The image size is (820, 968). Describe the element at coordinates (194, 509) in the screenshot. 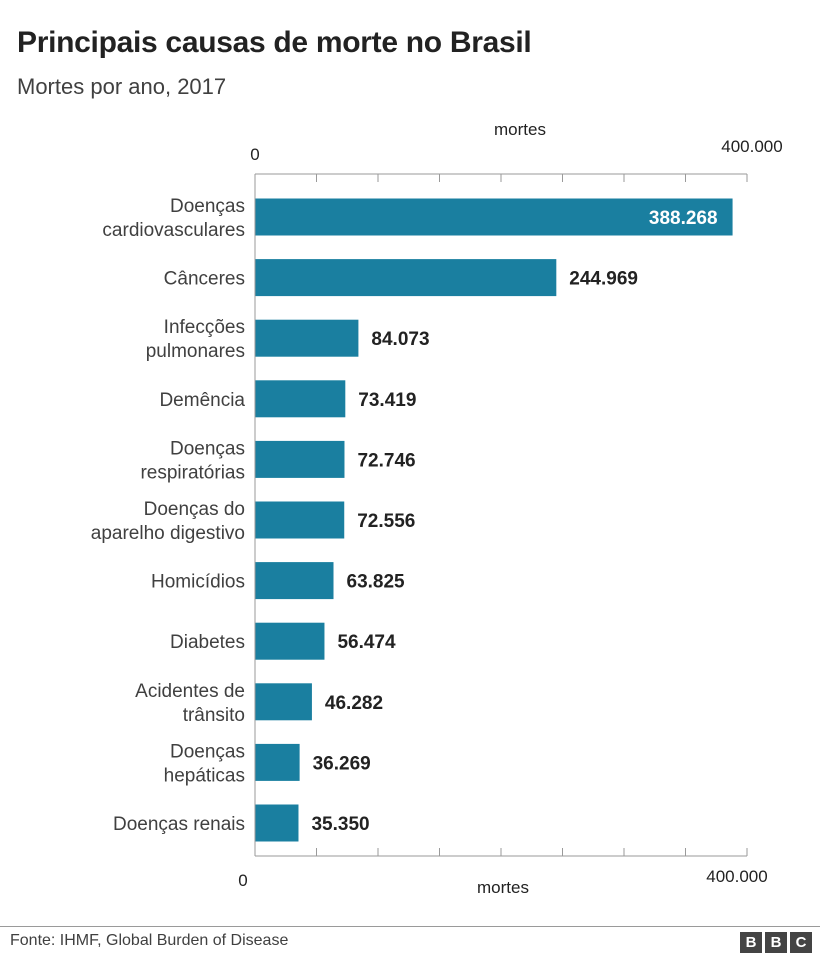

I see `category-label: Doenças do` at that location.